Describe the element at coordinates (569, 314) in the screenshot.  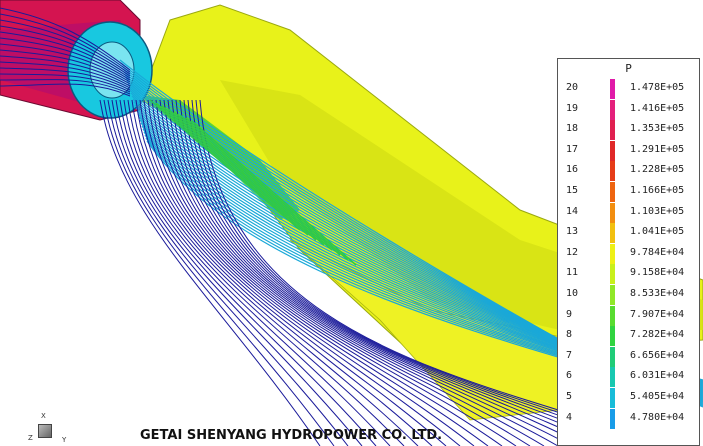
I see `legend-index: 9` at that location.